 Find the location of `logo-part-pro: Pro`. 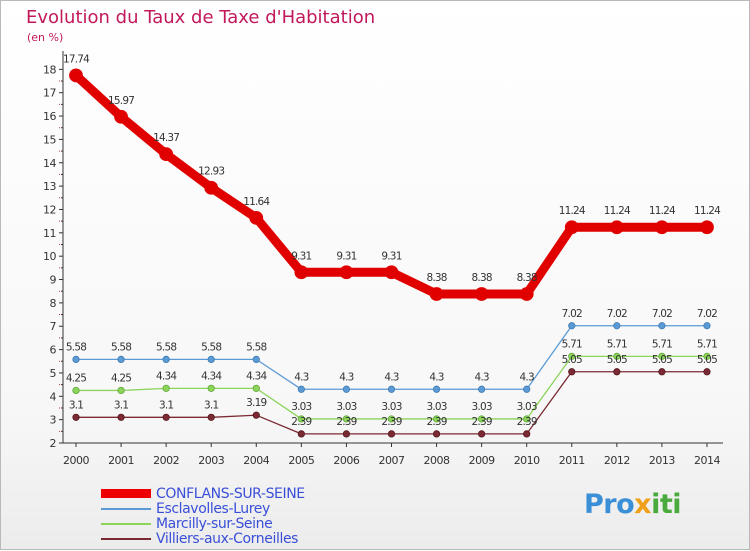

logo-part-pro: Pro is located at coordinates (609, 504).